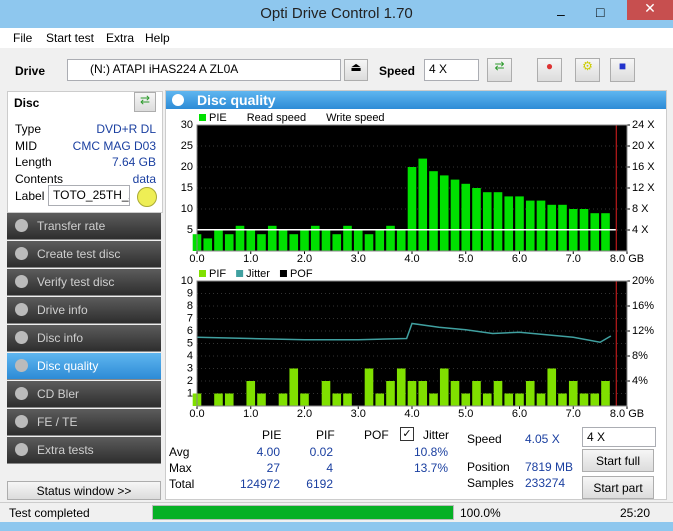  What do you see at coordinates (30, 196) in the screenshot?
I see `label-caption: Label` at bounding box center [30, 196].